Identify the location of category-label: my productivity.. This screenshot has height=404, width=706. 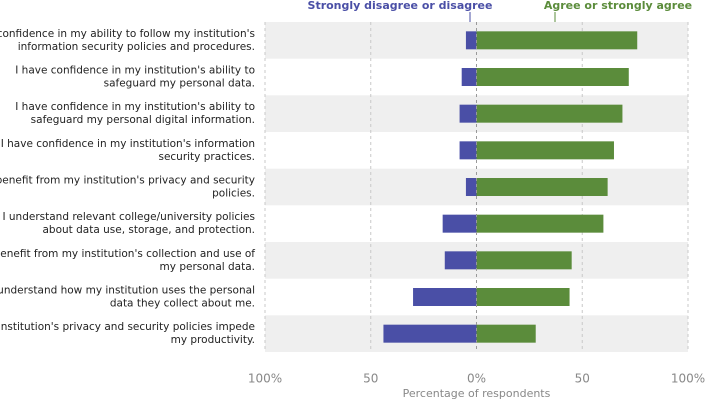
(213, 340).